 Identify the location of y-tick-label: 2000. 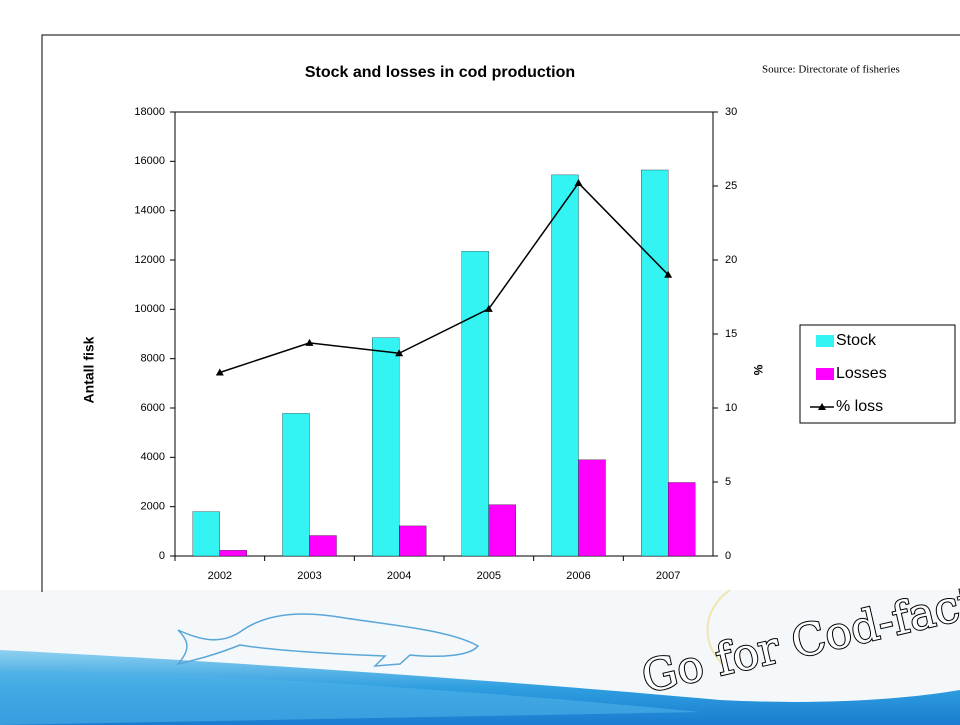
(153, 507).